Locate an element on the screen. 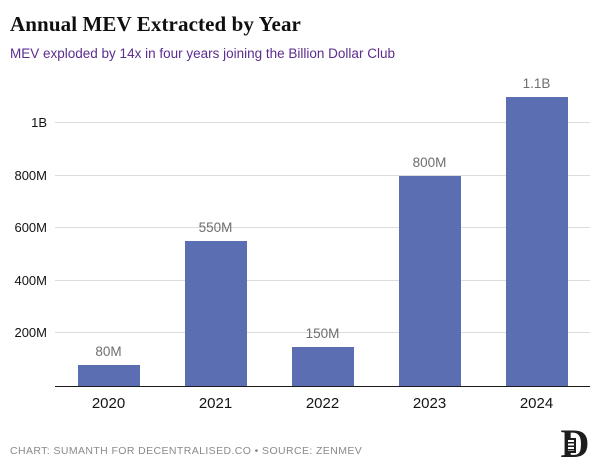 Image resolution: width=600 pixels, height=469 pixels. bar-2020 is located at coordinates (108, 375).